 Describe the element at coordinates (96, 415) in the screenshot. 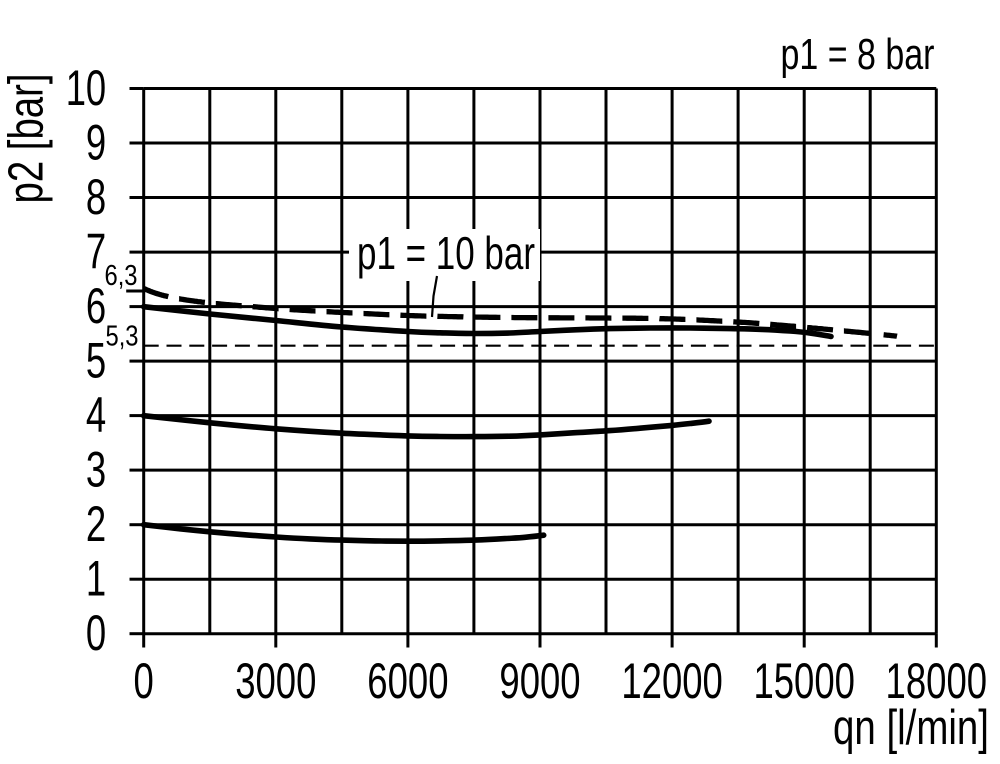

I see `svg-text: 4` at that location.